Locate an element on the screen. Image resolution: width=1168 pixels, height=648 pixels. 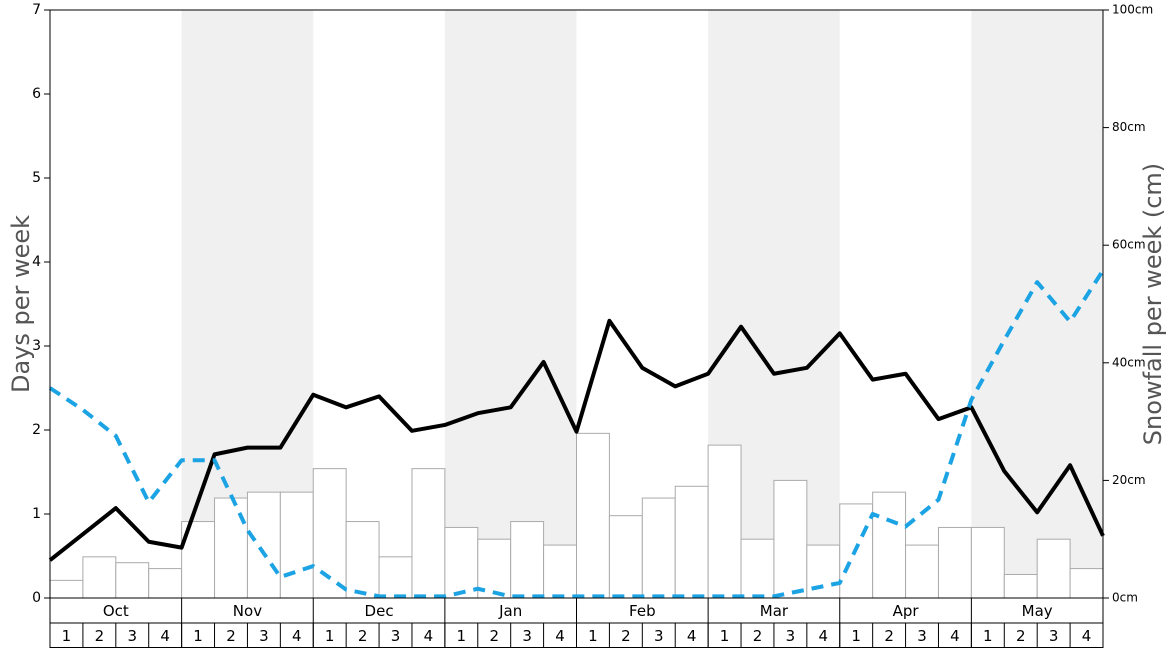
month-label: Dec is located at coordinates (379, 611).